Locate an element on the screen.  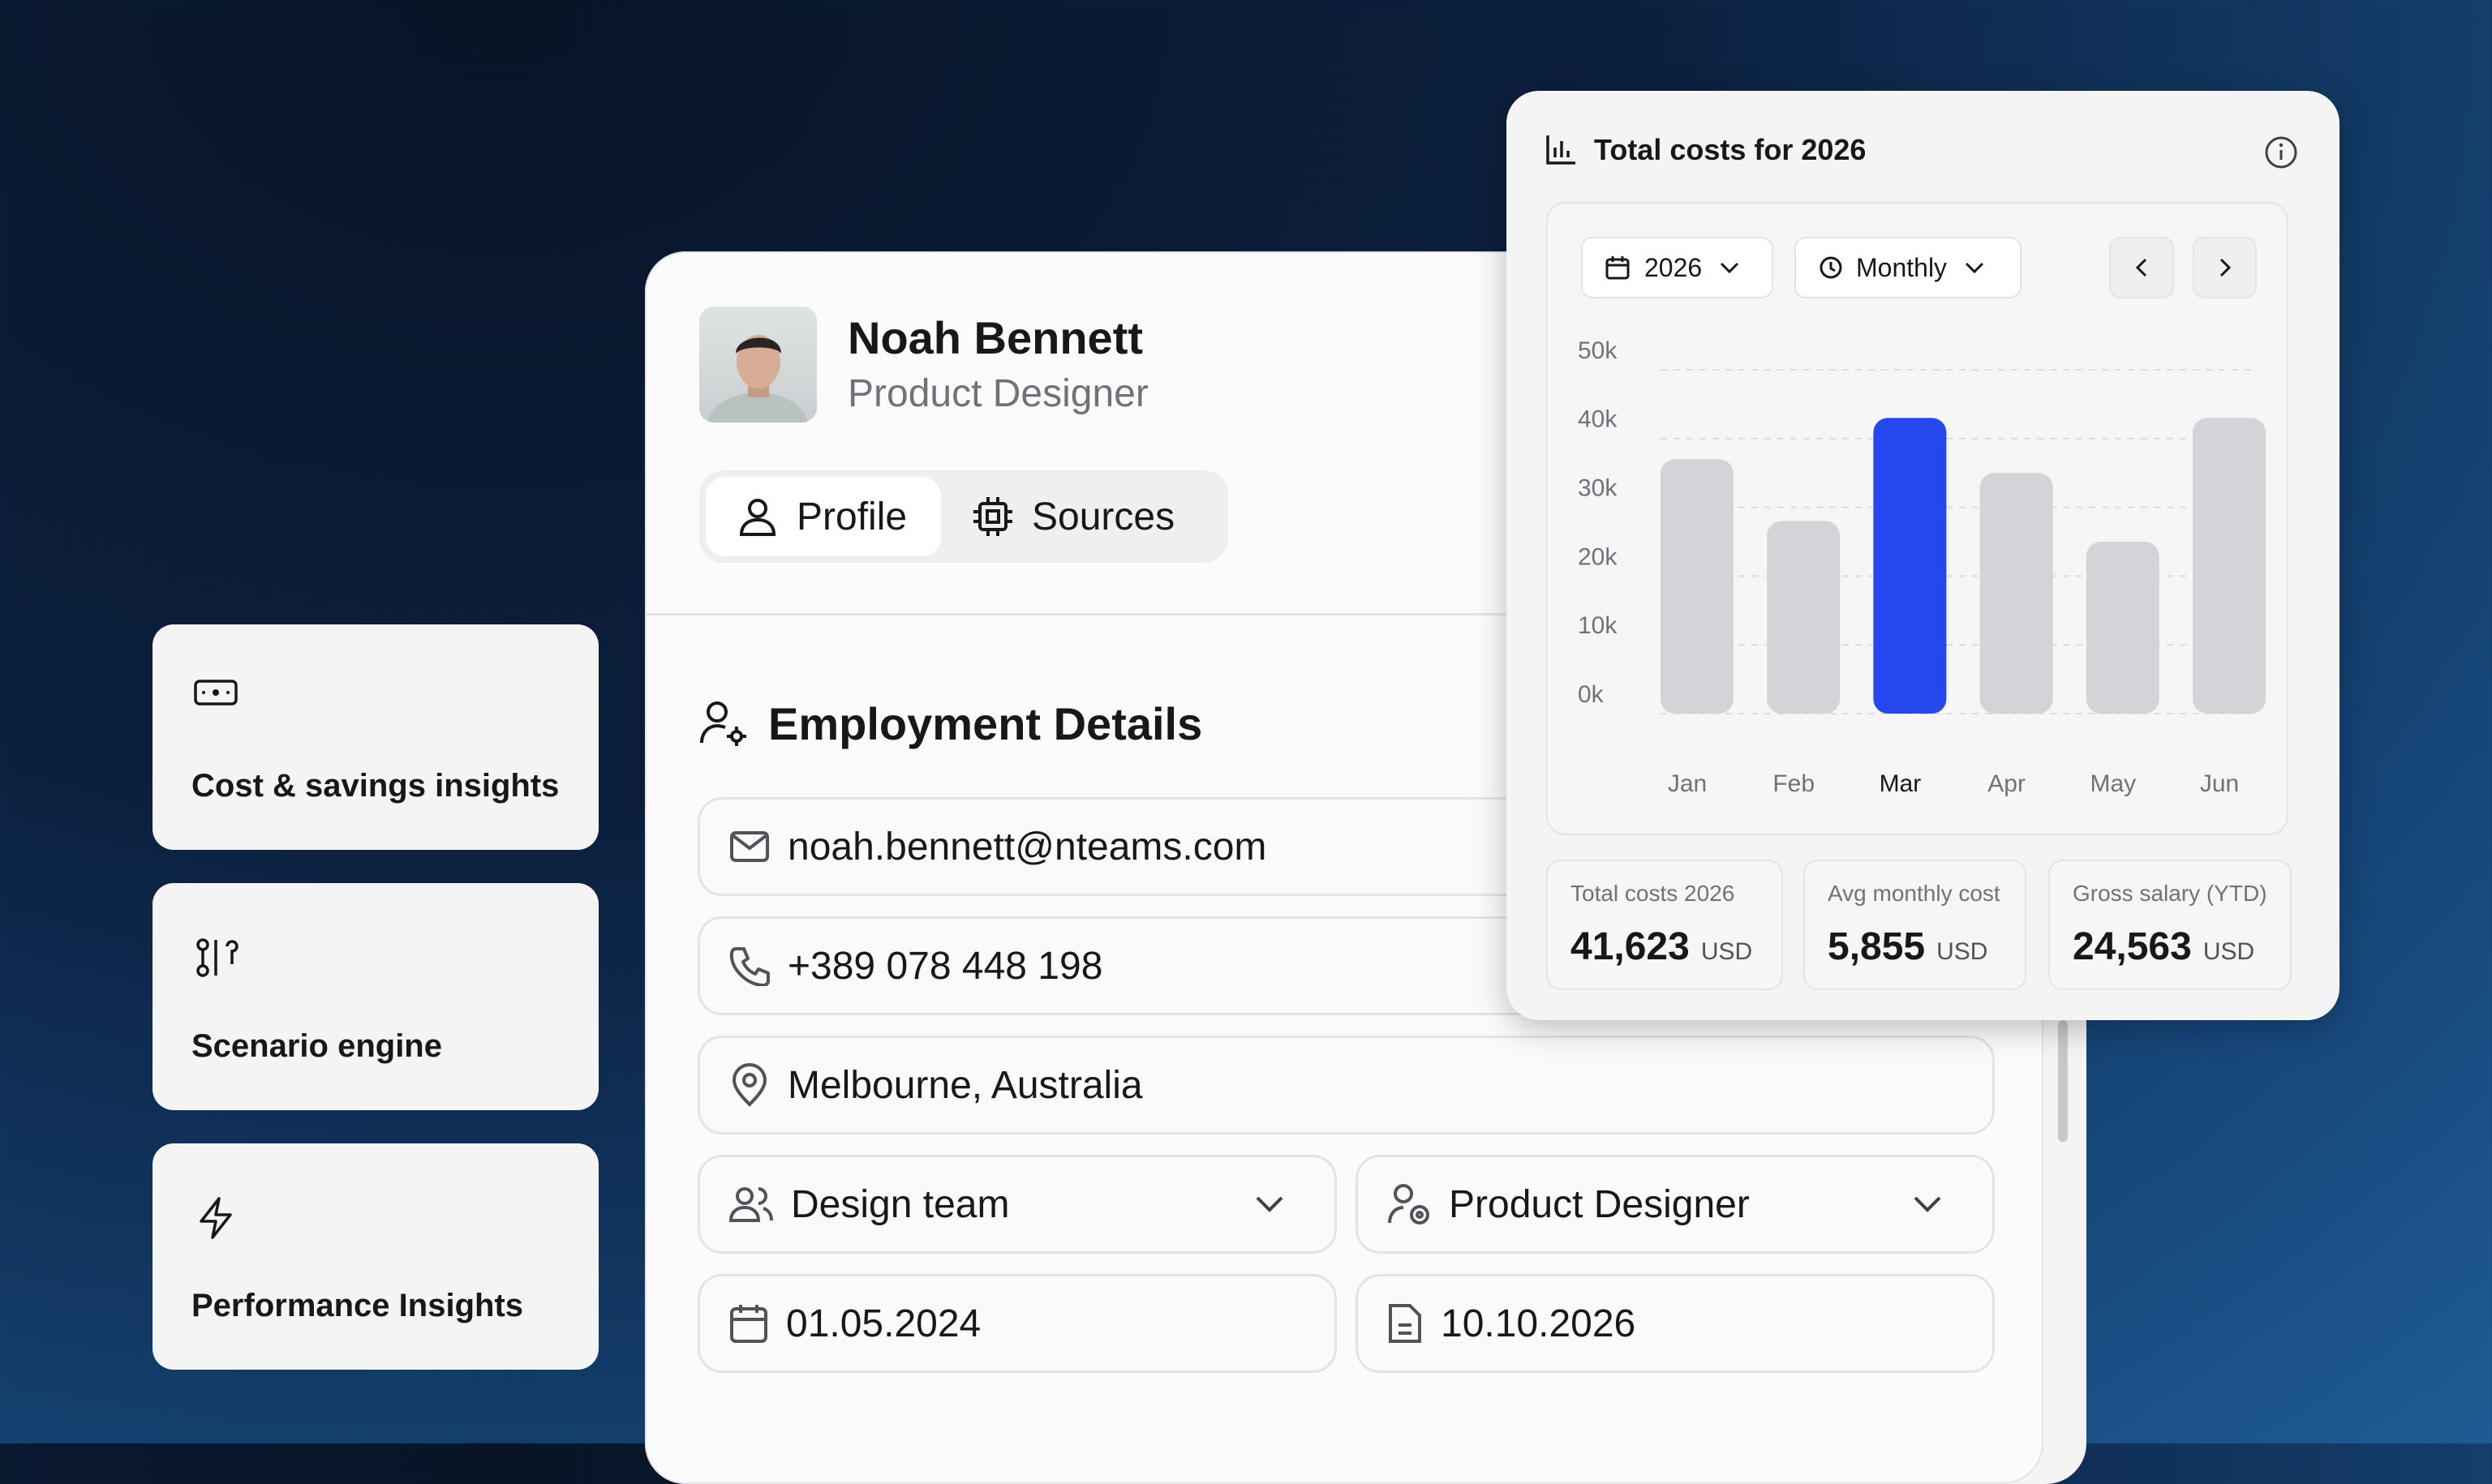
field-text: +389 078 448 198 is located at coordinates (945, 966).